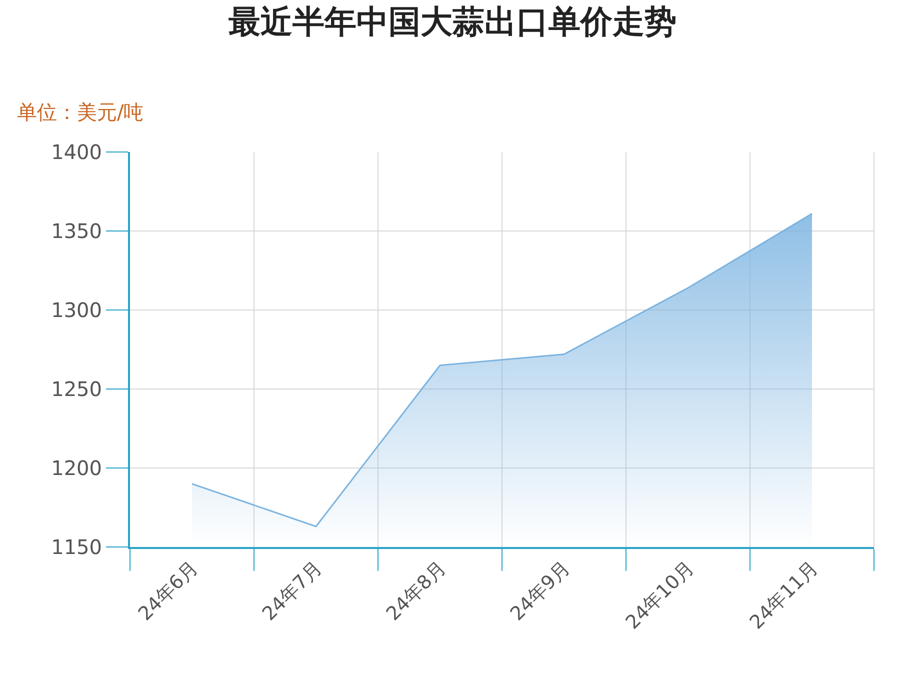 Image resolution: width=905 pixels, height=677 pixels. What do you see at coordinates (660, 595) in the screenshot?
I see `x-tick-label: 24年10月` at bounding box center [660, 595].